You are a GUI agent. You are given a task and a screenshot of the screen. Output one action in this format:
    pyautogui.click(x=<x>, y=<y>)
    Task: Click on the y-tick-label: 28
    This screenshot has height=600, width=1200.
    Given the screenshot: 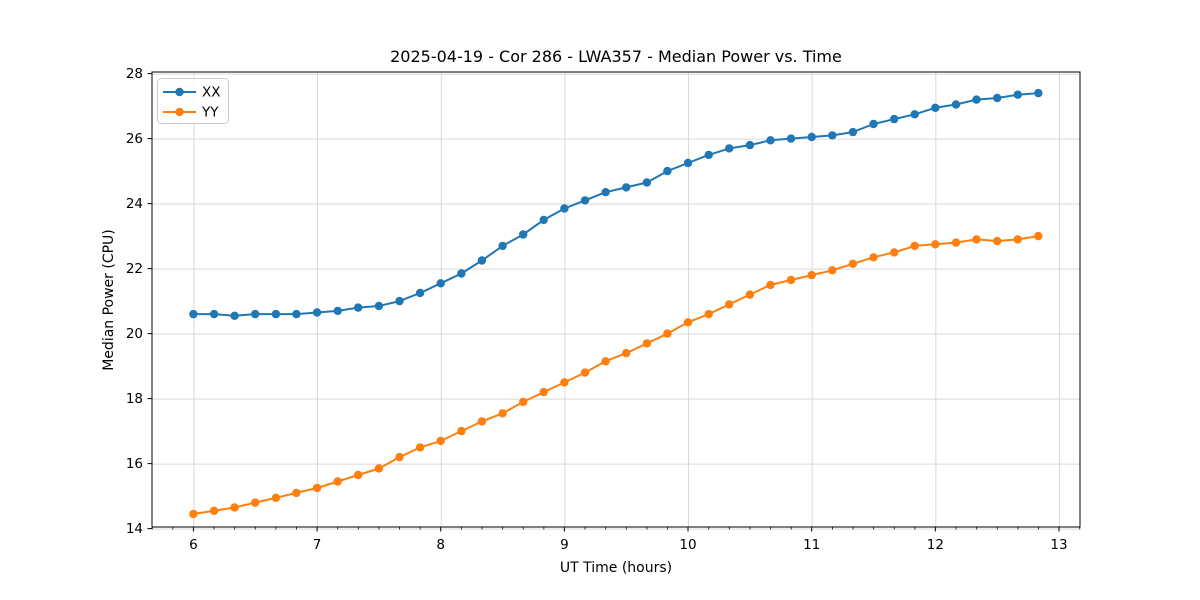 What is the action you would take?
    pyautogui.click(x=134, y=74)
    